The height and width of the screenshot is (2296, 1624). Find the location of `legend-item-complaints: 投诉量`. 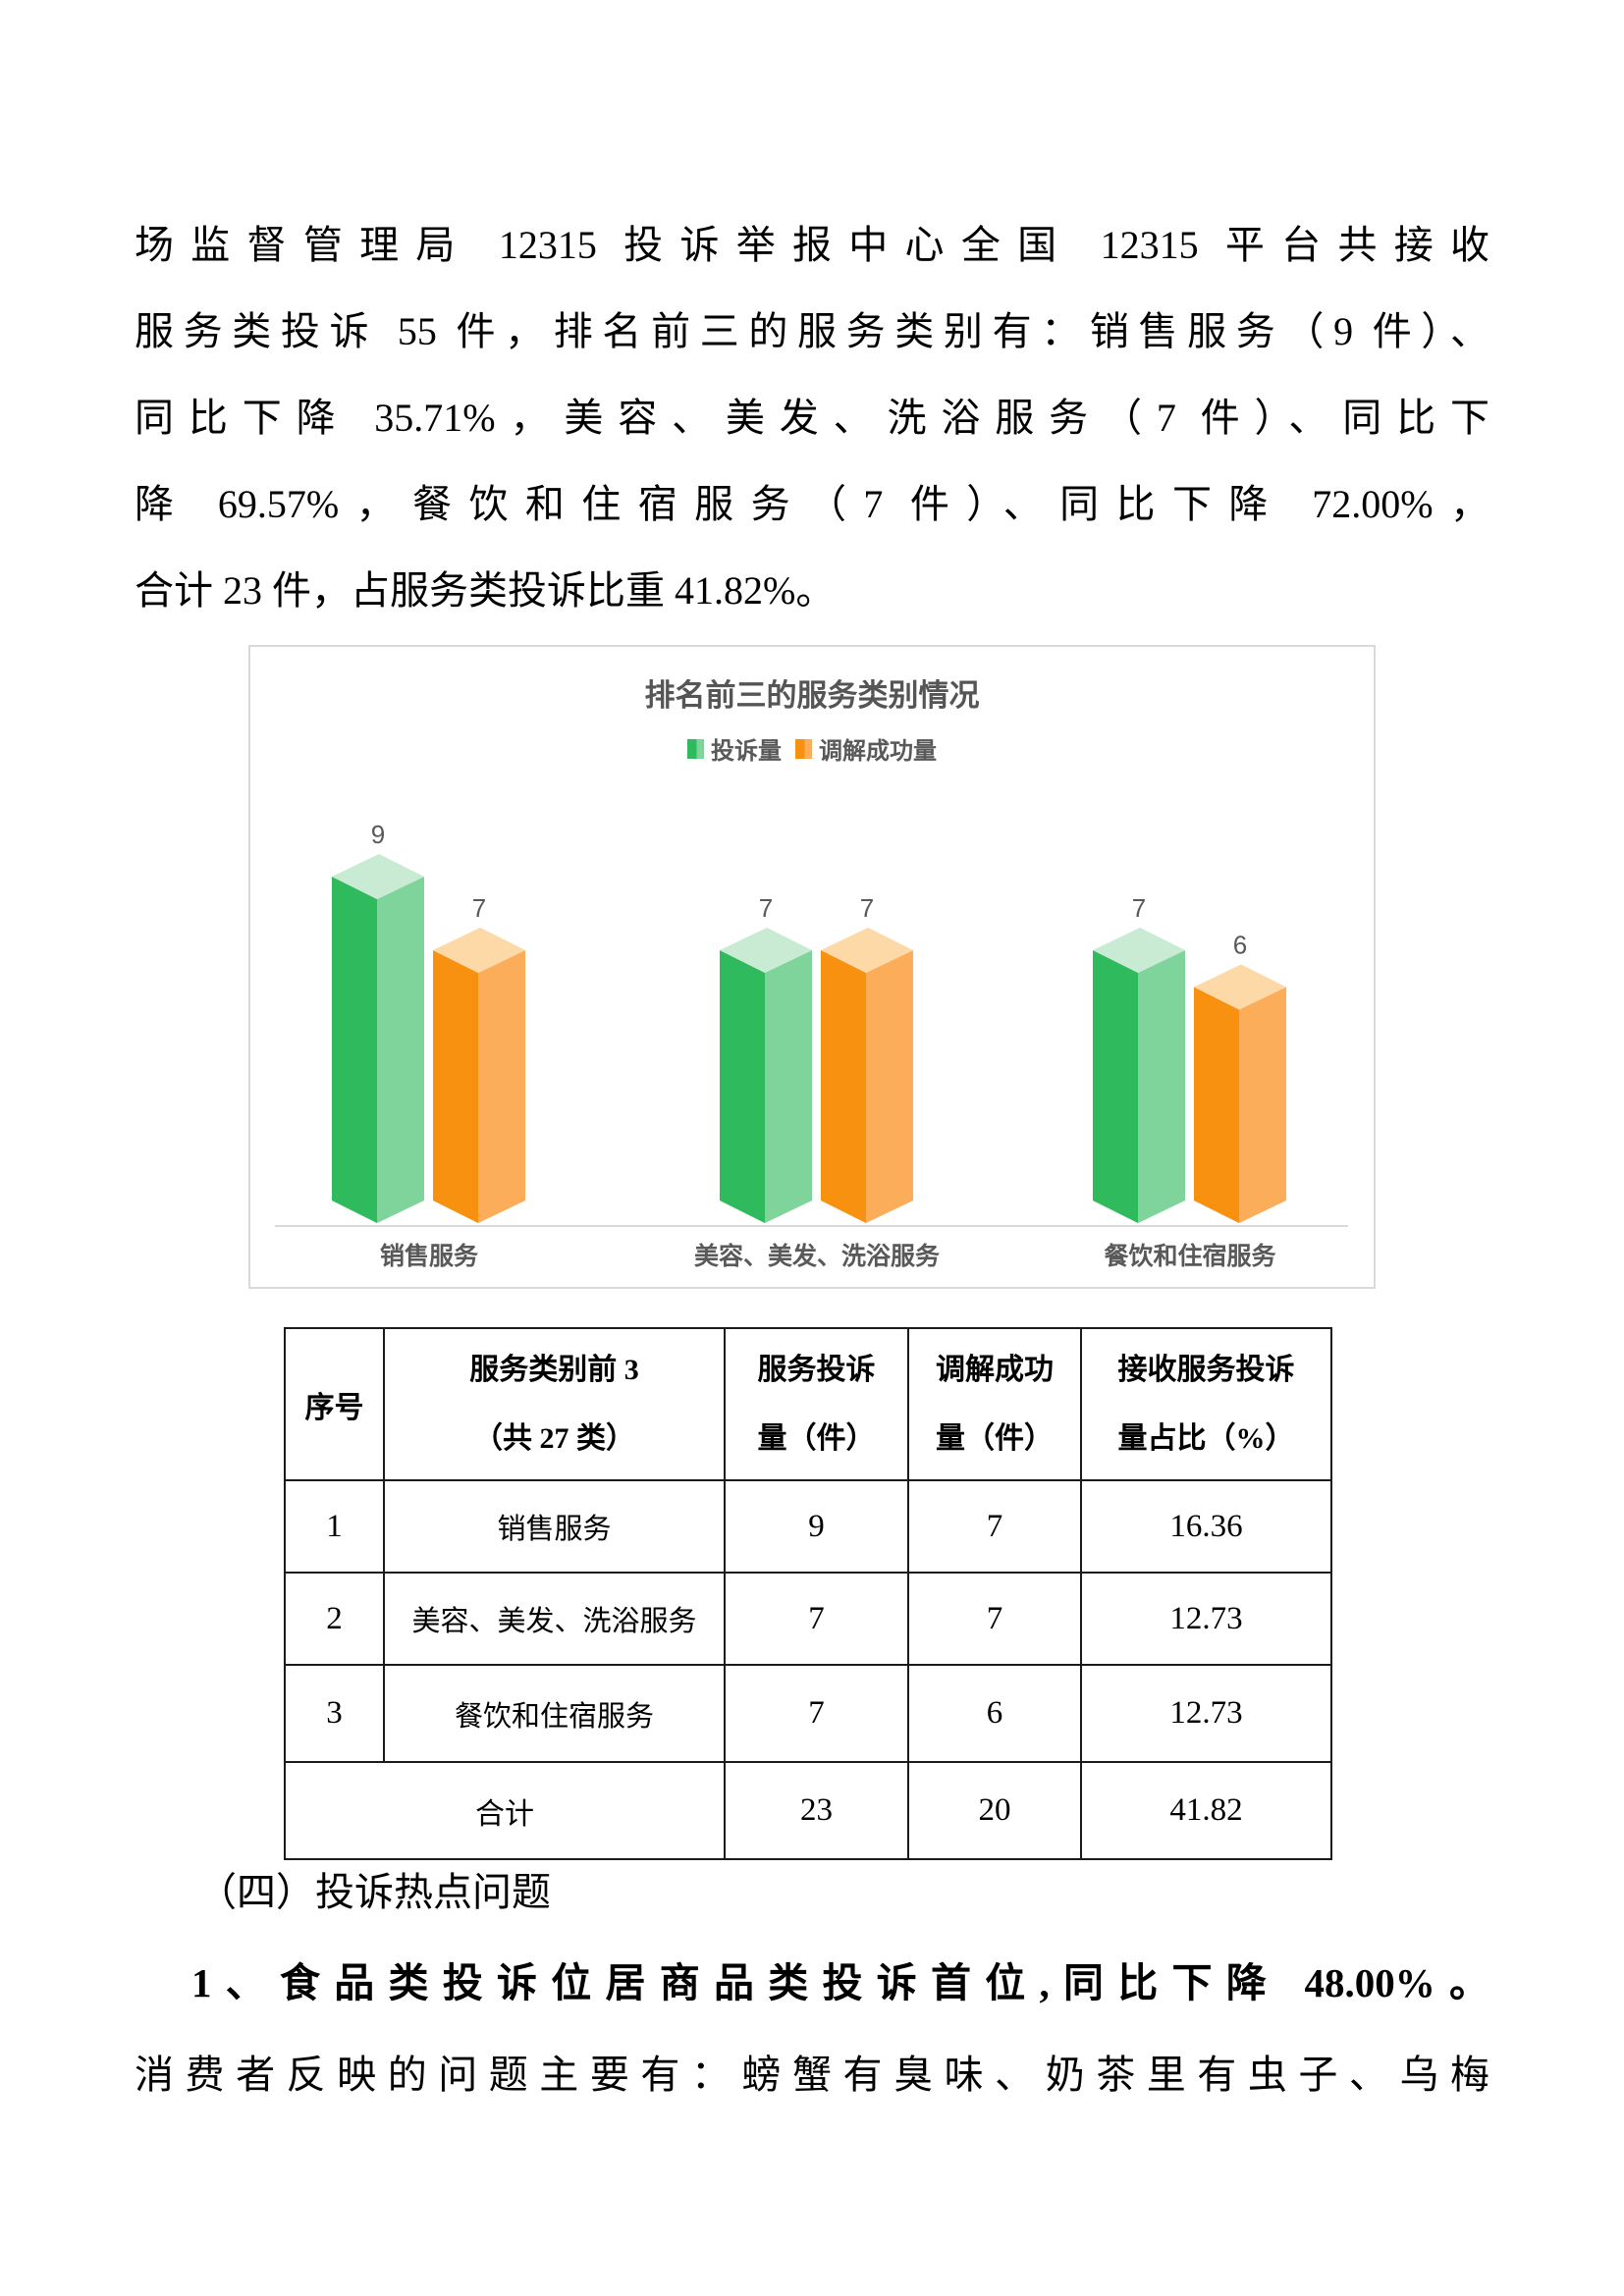

legend-item-complaints: 投诉量 is located at coordinates (734, 748).